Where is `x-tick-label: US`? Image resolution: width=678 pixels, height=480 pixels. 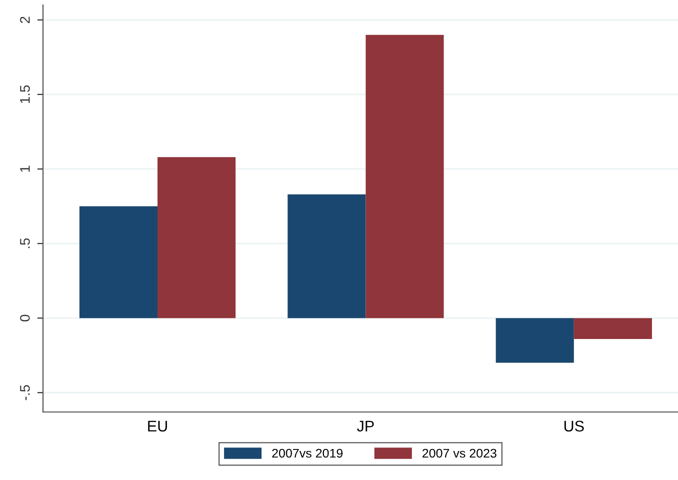
x-tick-label: US is located at coordinates (574, 426).